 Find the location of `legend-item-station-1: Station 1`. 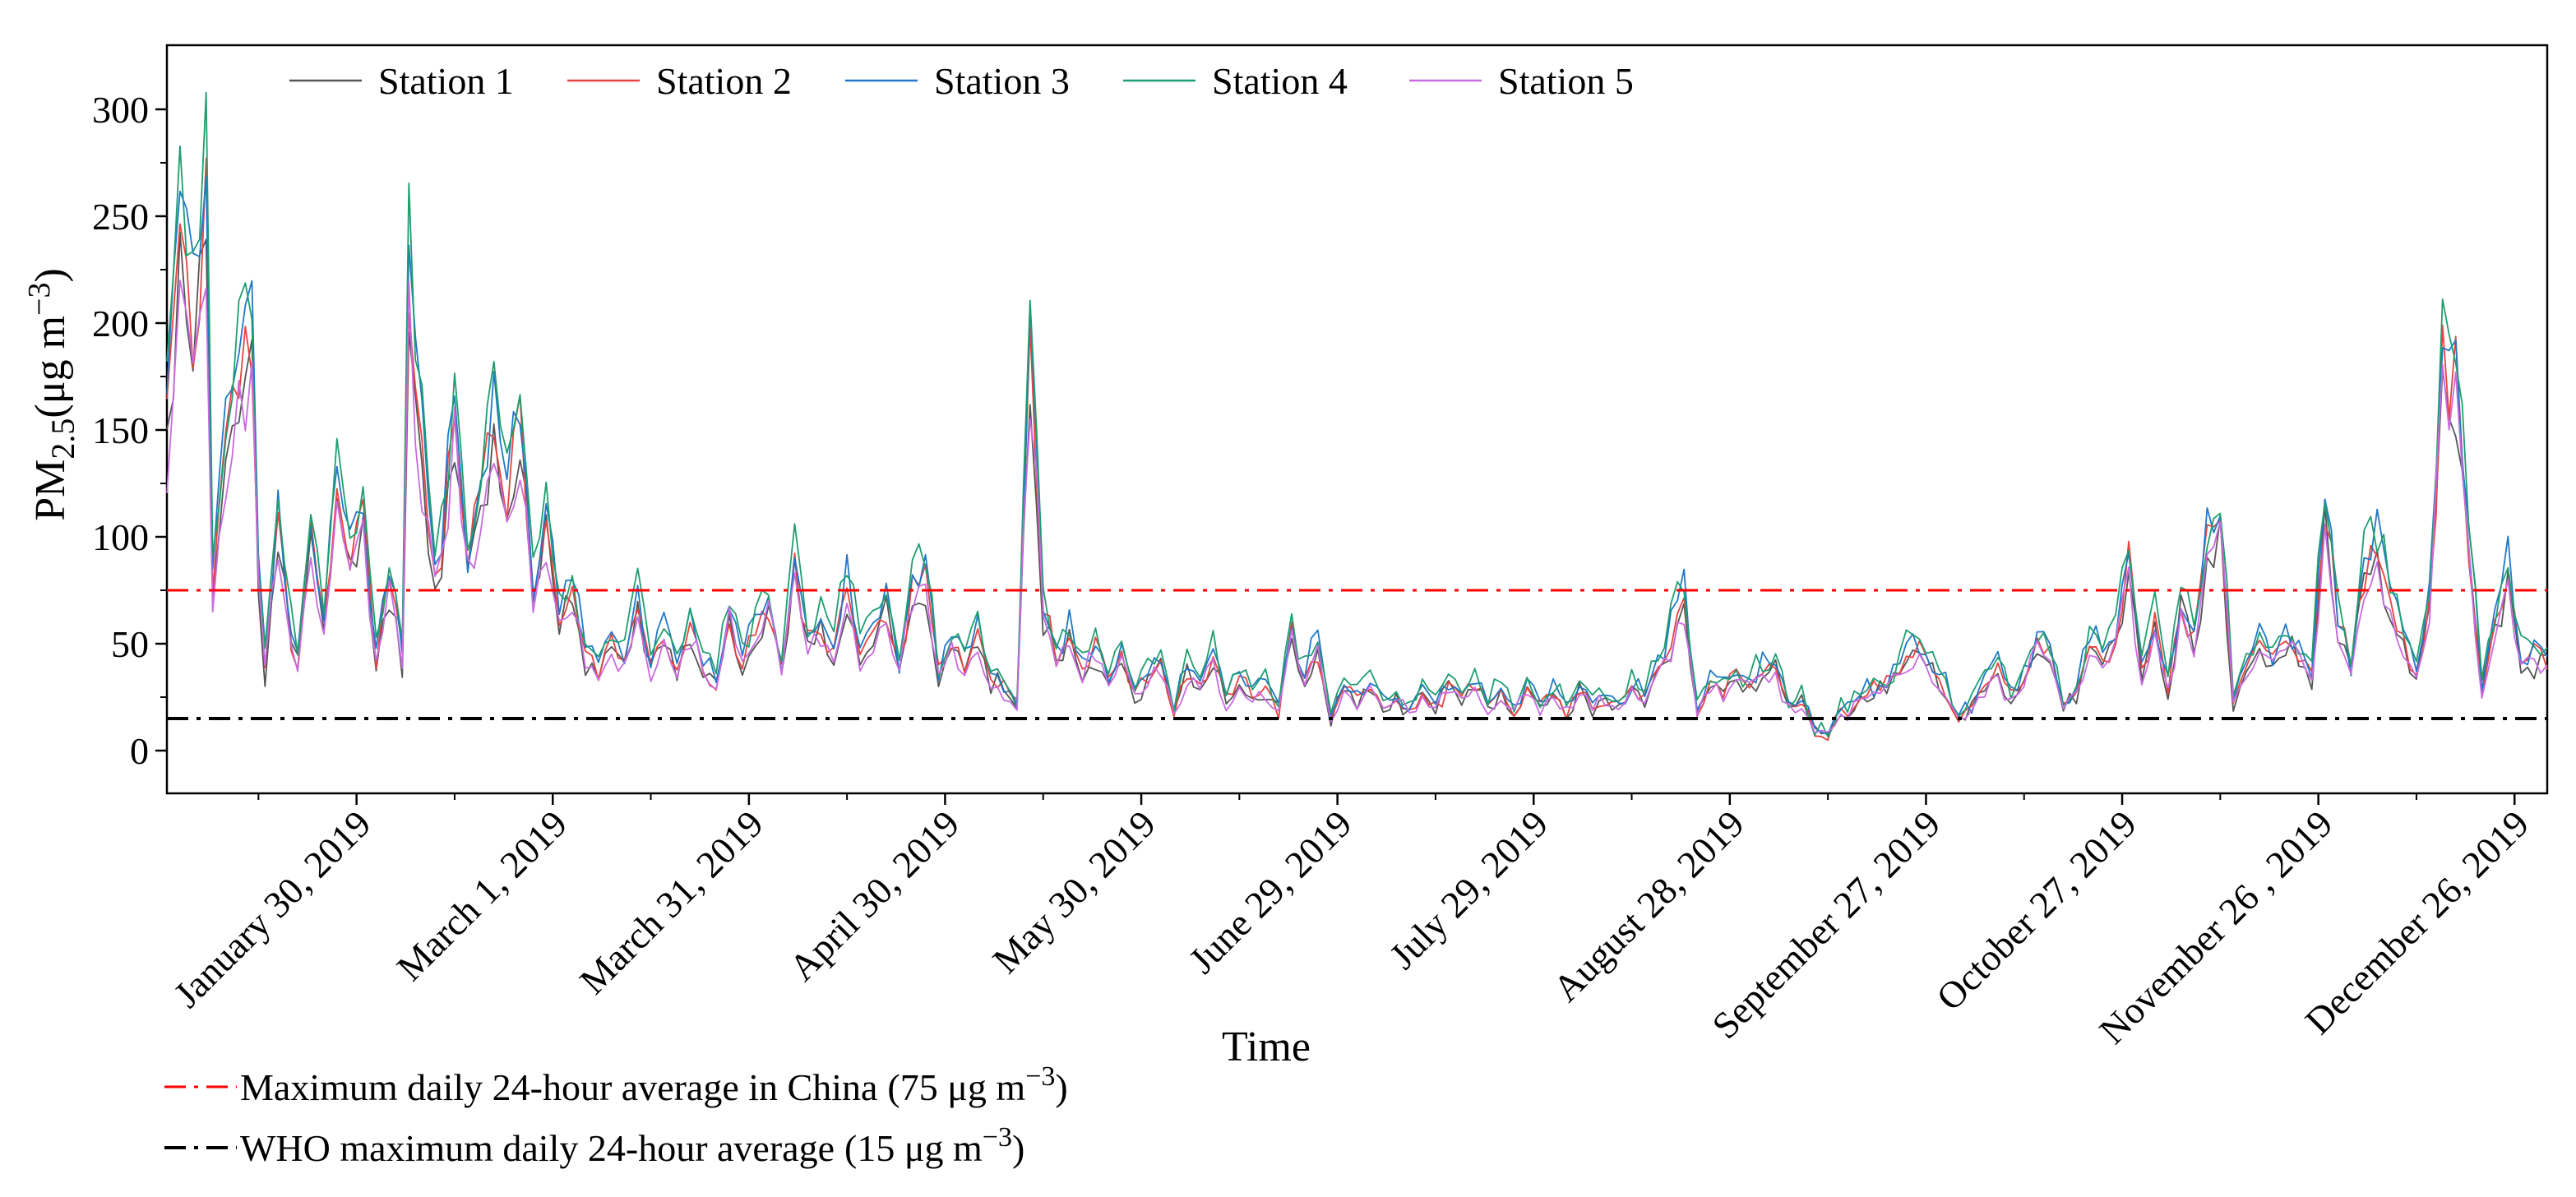

legend-item-station-1: Station 1 is located at coordinates (401, 81).